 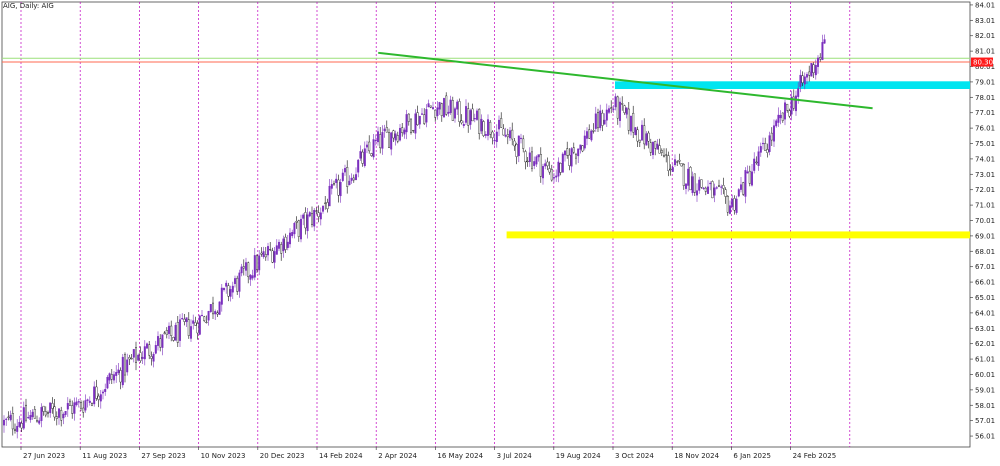 What do you see at coordinates (985, 221) in the screenshot?
I see `price-tick-label: 70.01` at bounding box center [985, 221].